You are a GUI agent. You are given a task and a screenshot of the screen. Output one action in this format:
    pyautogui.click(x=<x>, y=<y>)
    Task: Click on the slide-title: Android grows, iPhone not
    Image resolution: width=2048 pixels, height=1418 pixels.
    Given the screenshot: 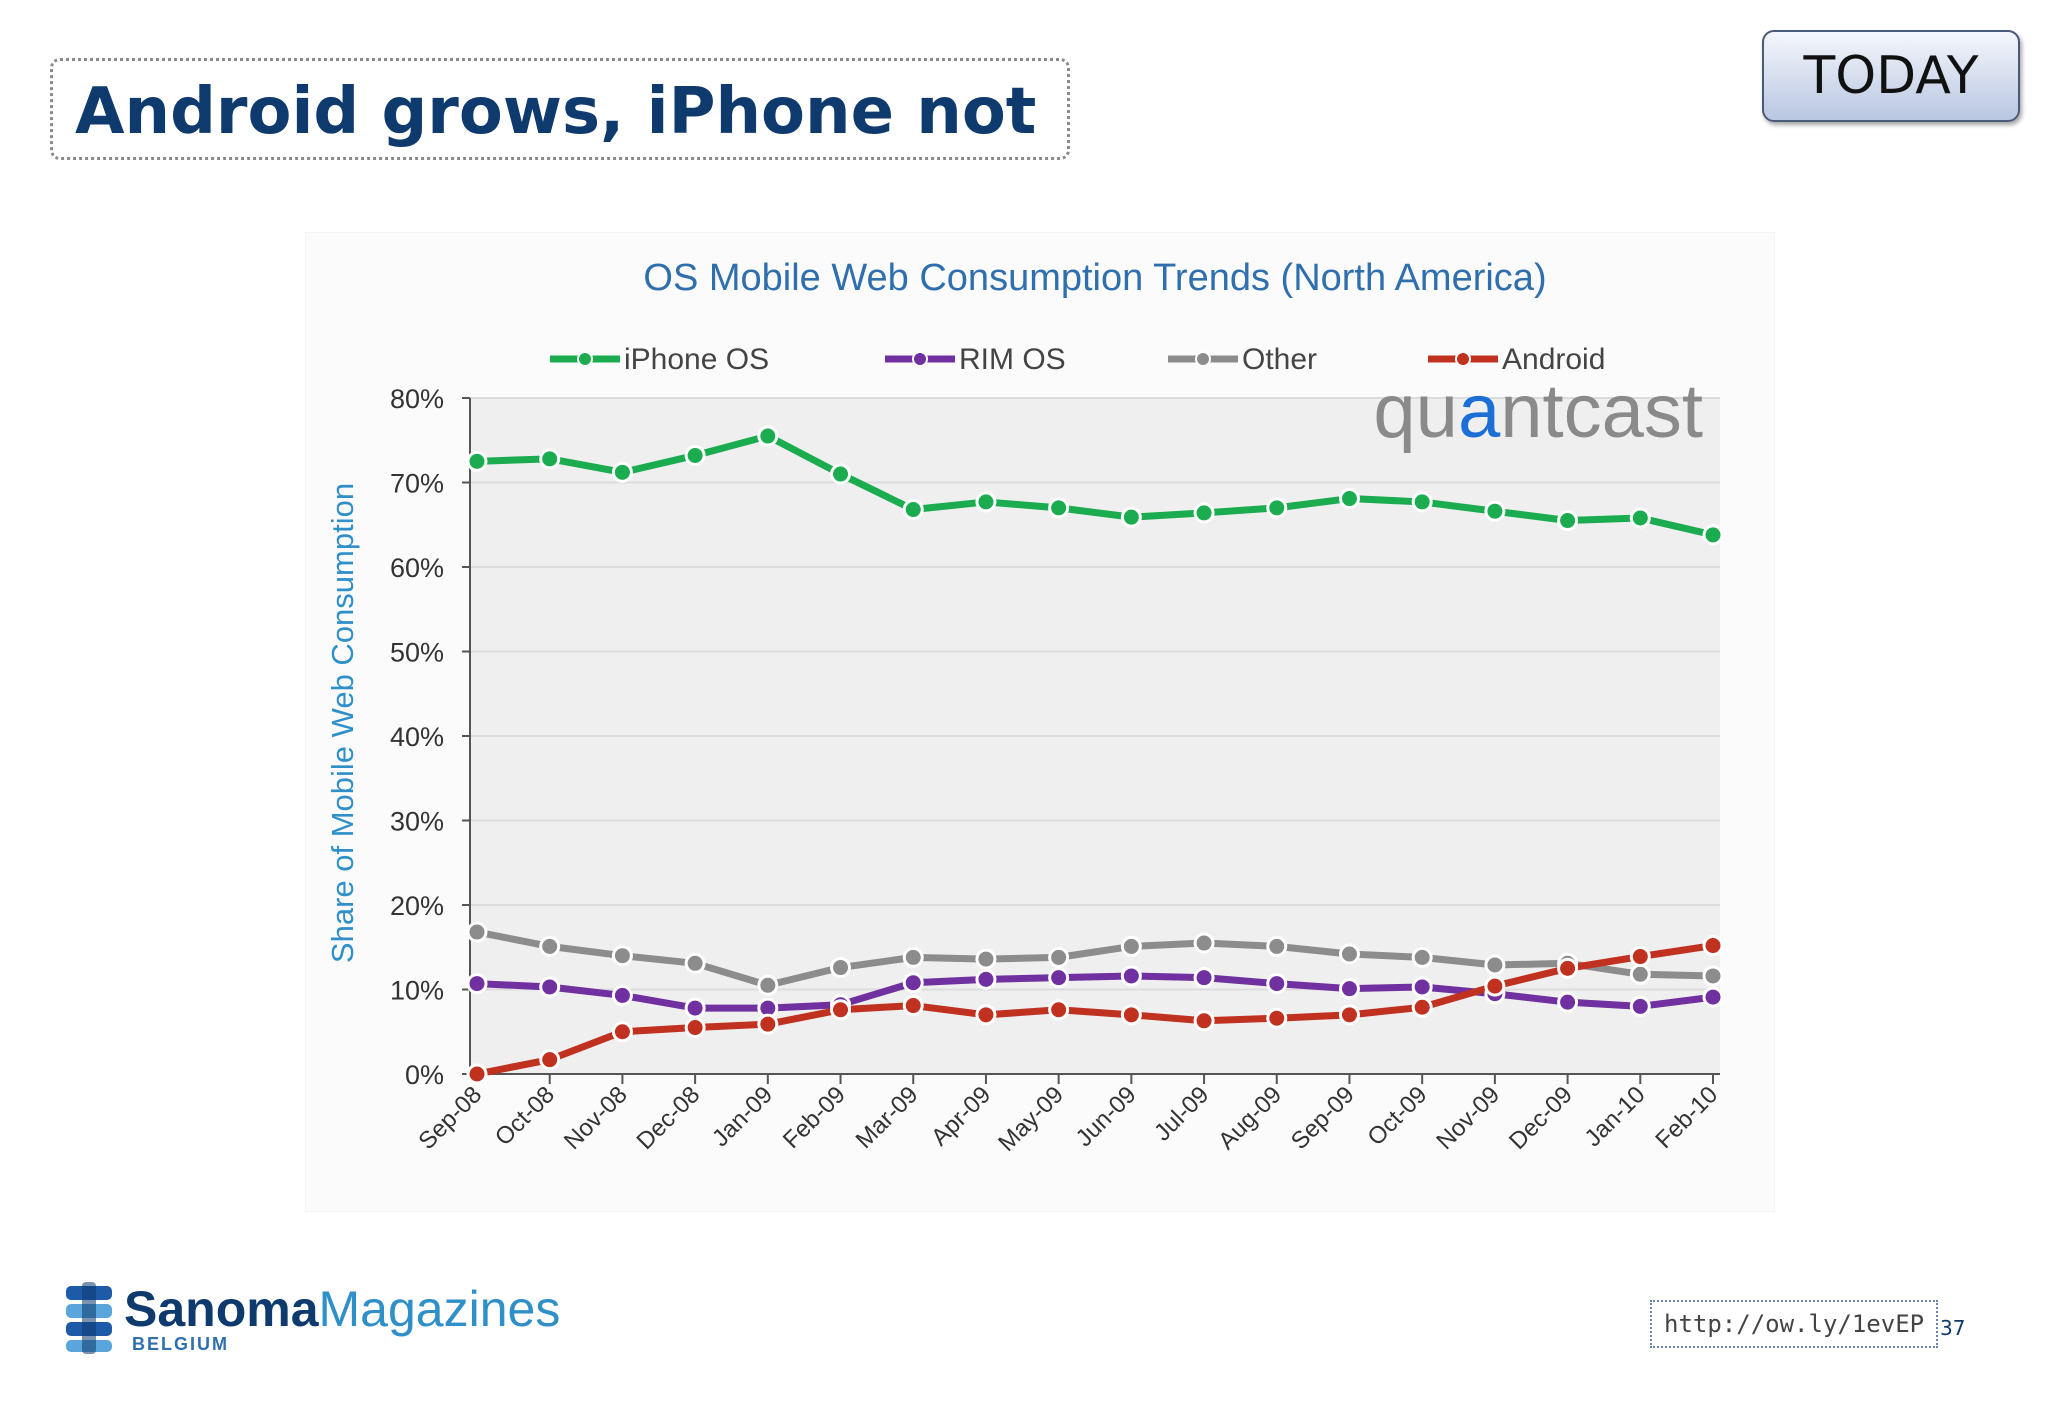 What is the action you would take?
    pyautogui.click(x=556, y=112)
    